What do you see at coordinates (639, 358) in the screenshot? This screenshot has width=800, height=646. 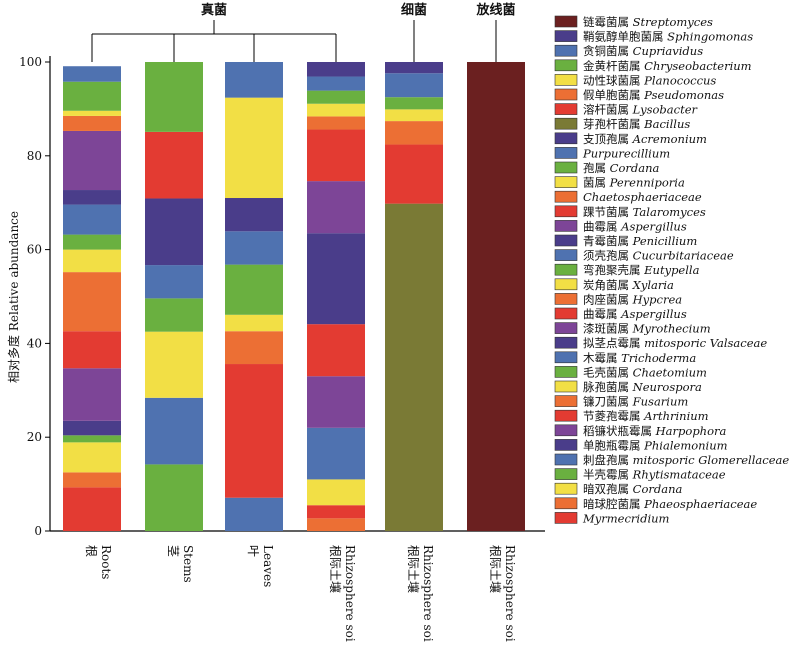 I see `legend-label: 木霉属 Trichoderma` at bounding box center [639, 358].